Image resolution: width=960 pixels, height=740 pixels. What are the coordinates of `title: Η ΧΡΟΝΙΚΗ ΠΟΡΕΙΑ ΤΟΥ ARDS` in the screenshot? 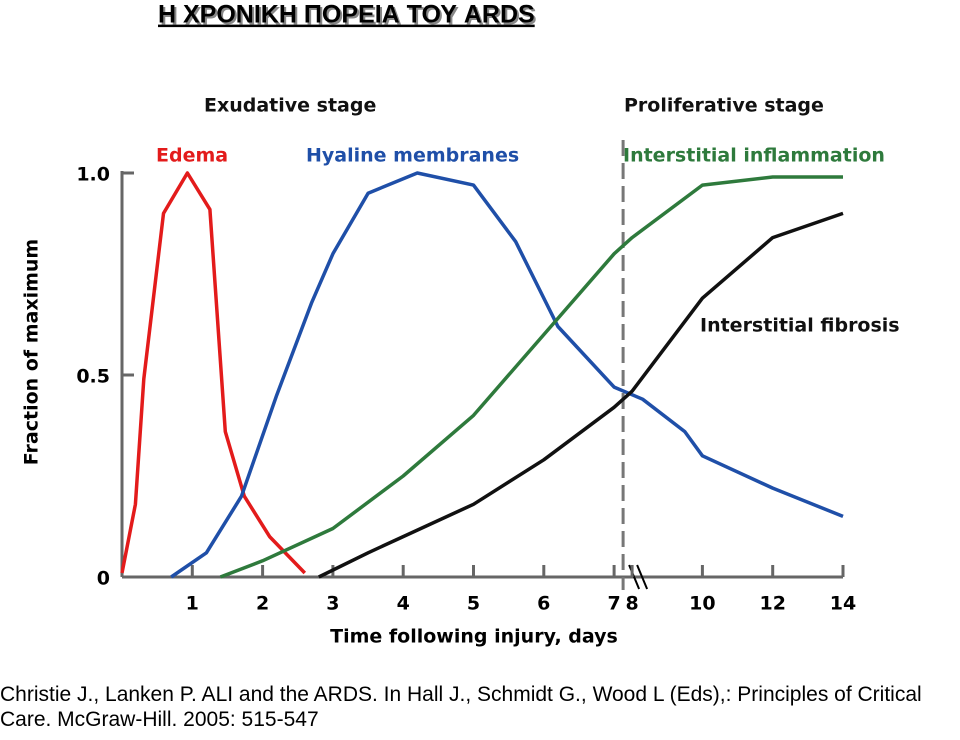 It's located at (346, 15).